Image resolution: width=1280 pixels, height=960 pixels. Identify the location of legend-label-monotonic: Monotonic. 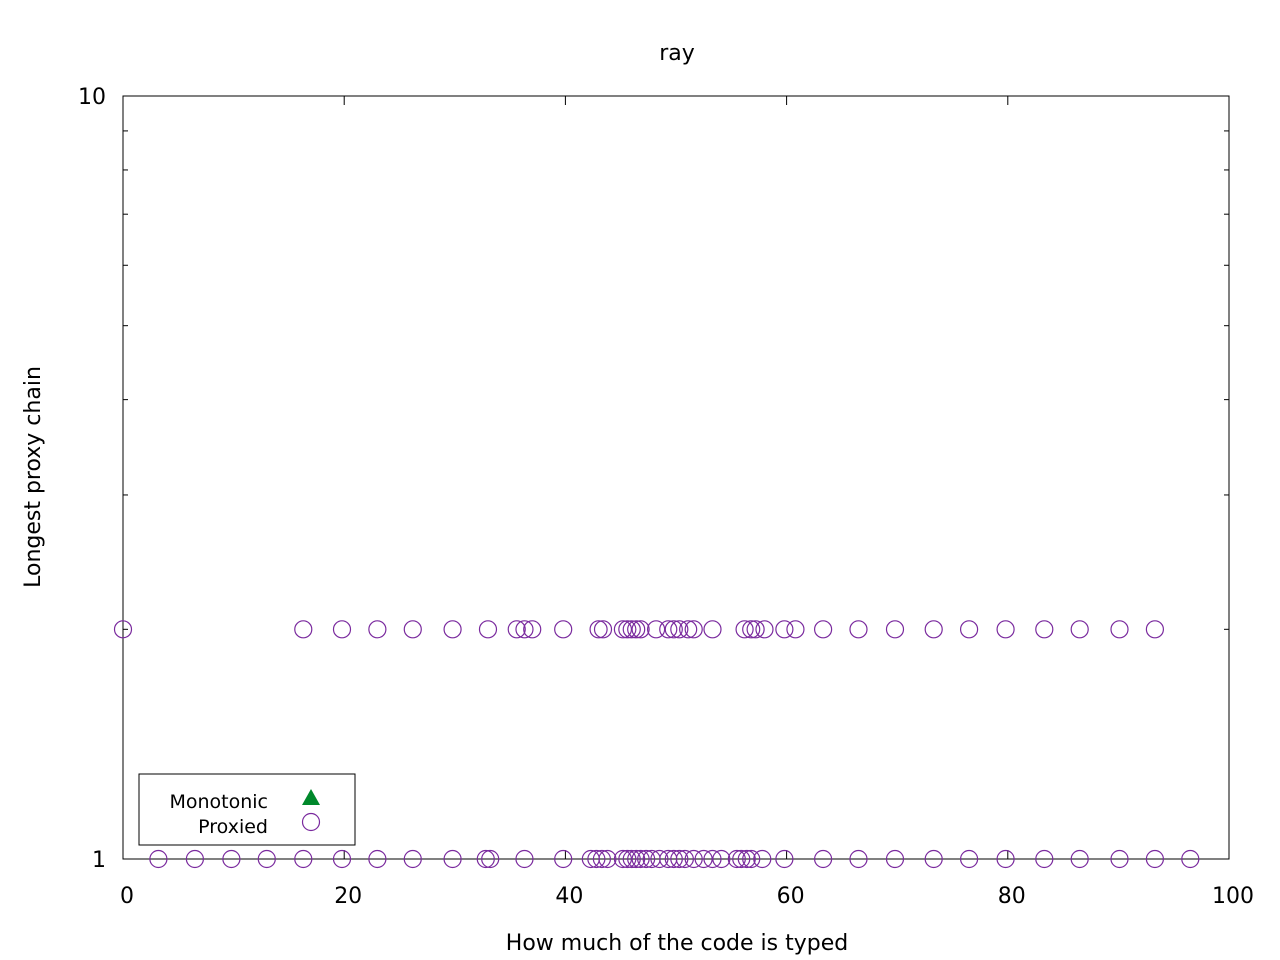
(218, 802).